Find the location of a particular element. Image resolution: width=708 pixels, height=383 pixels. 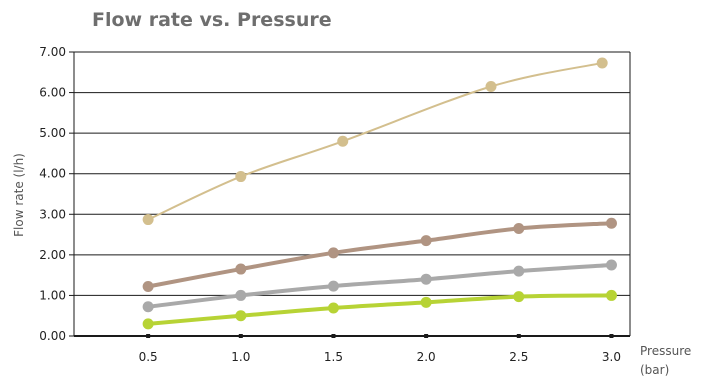

y-tick-label: 0.00 is located at coordinates (52, 336).